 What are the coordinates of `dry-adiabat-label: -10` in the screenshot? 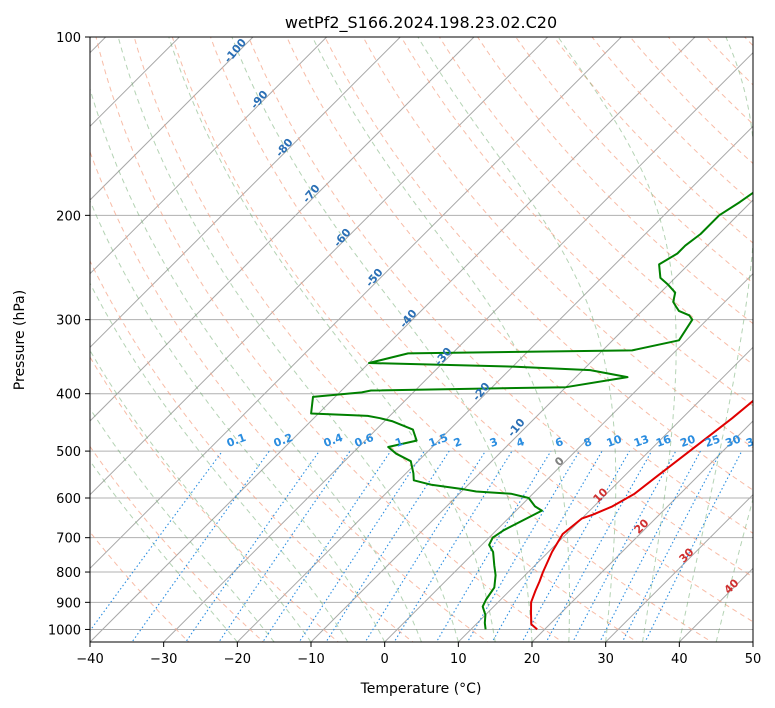 It's located at (516, 428).